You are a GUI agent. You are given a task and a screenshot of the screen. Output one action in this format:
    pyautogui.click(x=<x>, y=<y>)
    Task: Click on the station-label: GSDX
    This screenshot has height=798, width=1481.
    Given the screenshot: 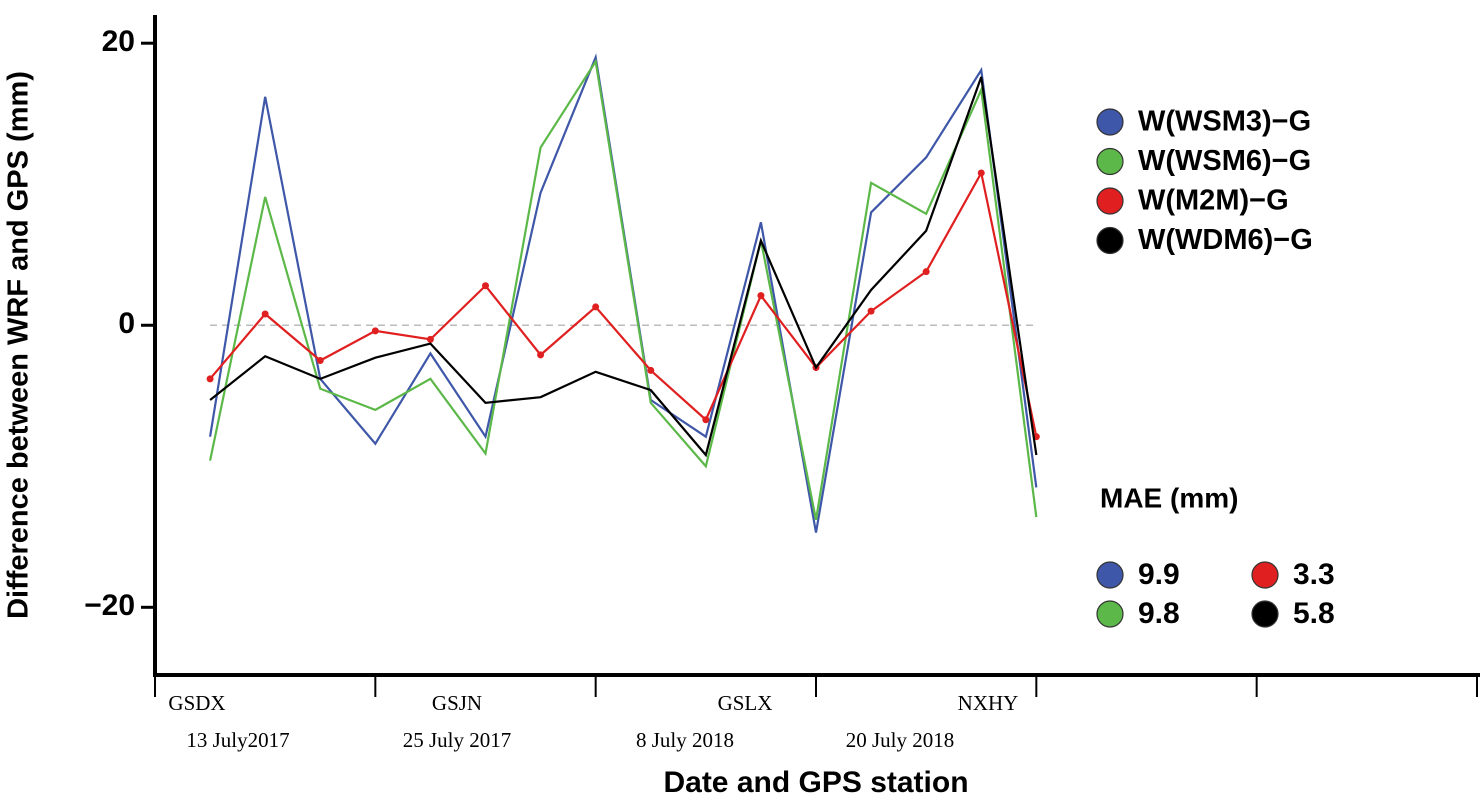 What is the action you would take?
    pyautogui.click(x=196, y=703)
    